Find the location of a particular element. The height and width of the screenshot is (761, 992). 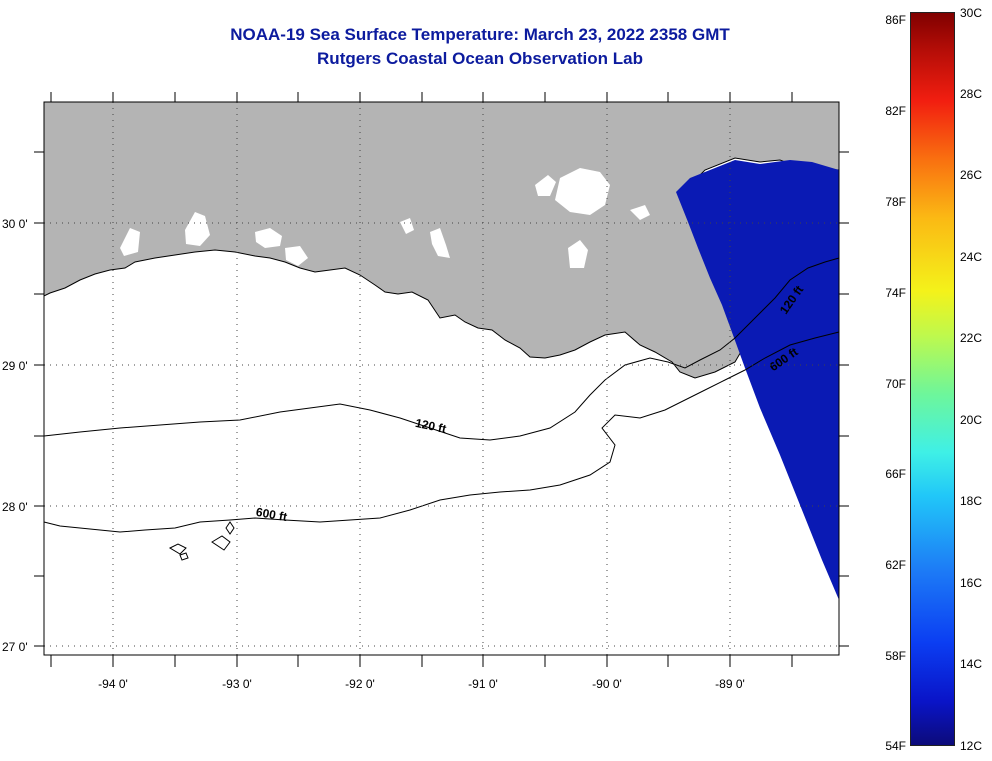

colorbar-c-26: 26C is located at coordinates (971, 175).